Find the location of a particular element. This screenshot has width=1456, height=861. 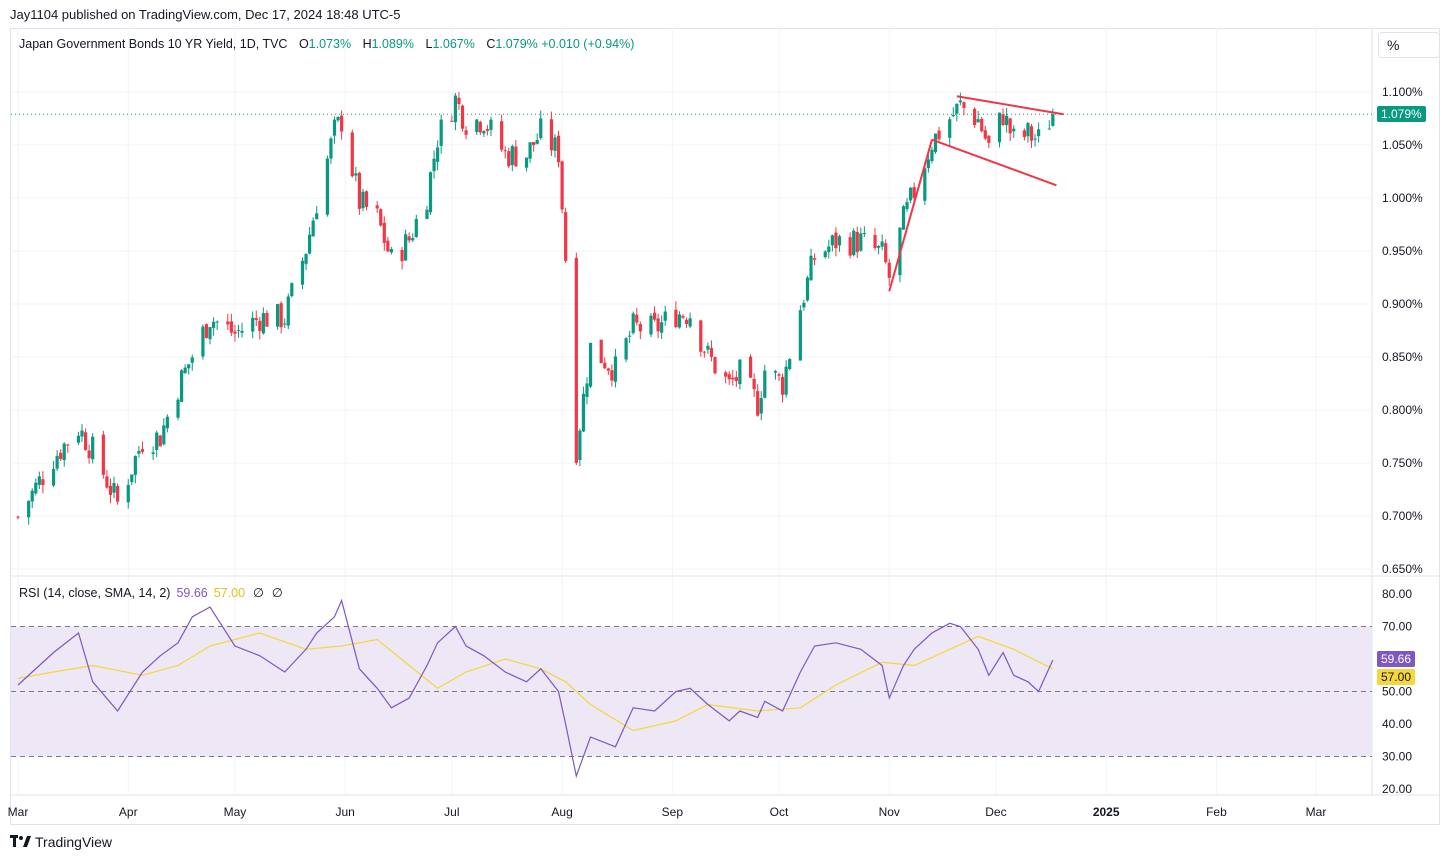

rsi-tick-label: 30.00 is located at coordinates (1397, 757).